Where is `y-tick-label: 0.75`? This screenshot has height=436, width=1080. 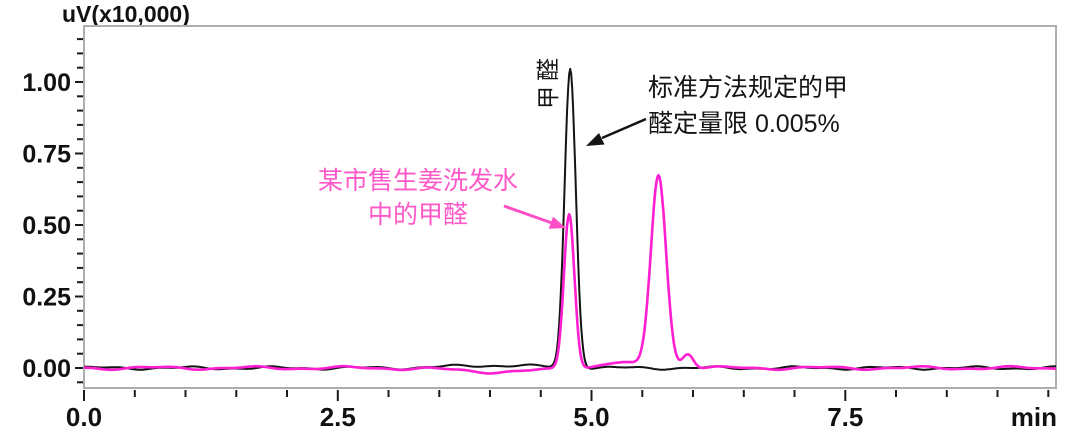 y-tick-label: 0.75 is located at coordinates (46, 155).